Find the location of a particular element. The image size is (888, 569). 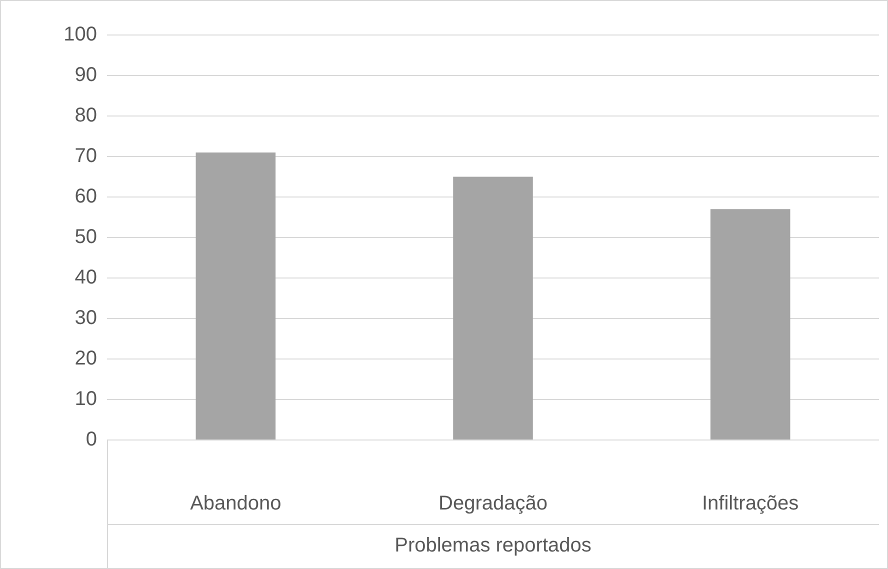

x-tick-label: Infiltrações is located at coordinates (750, 503).